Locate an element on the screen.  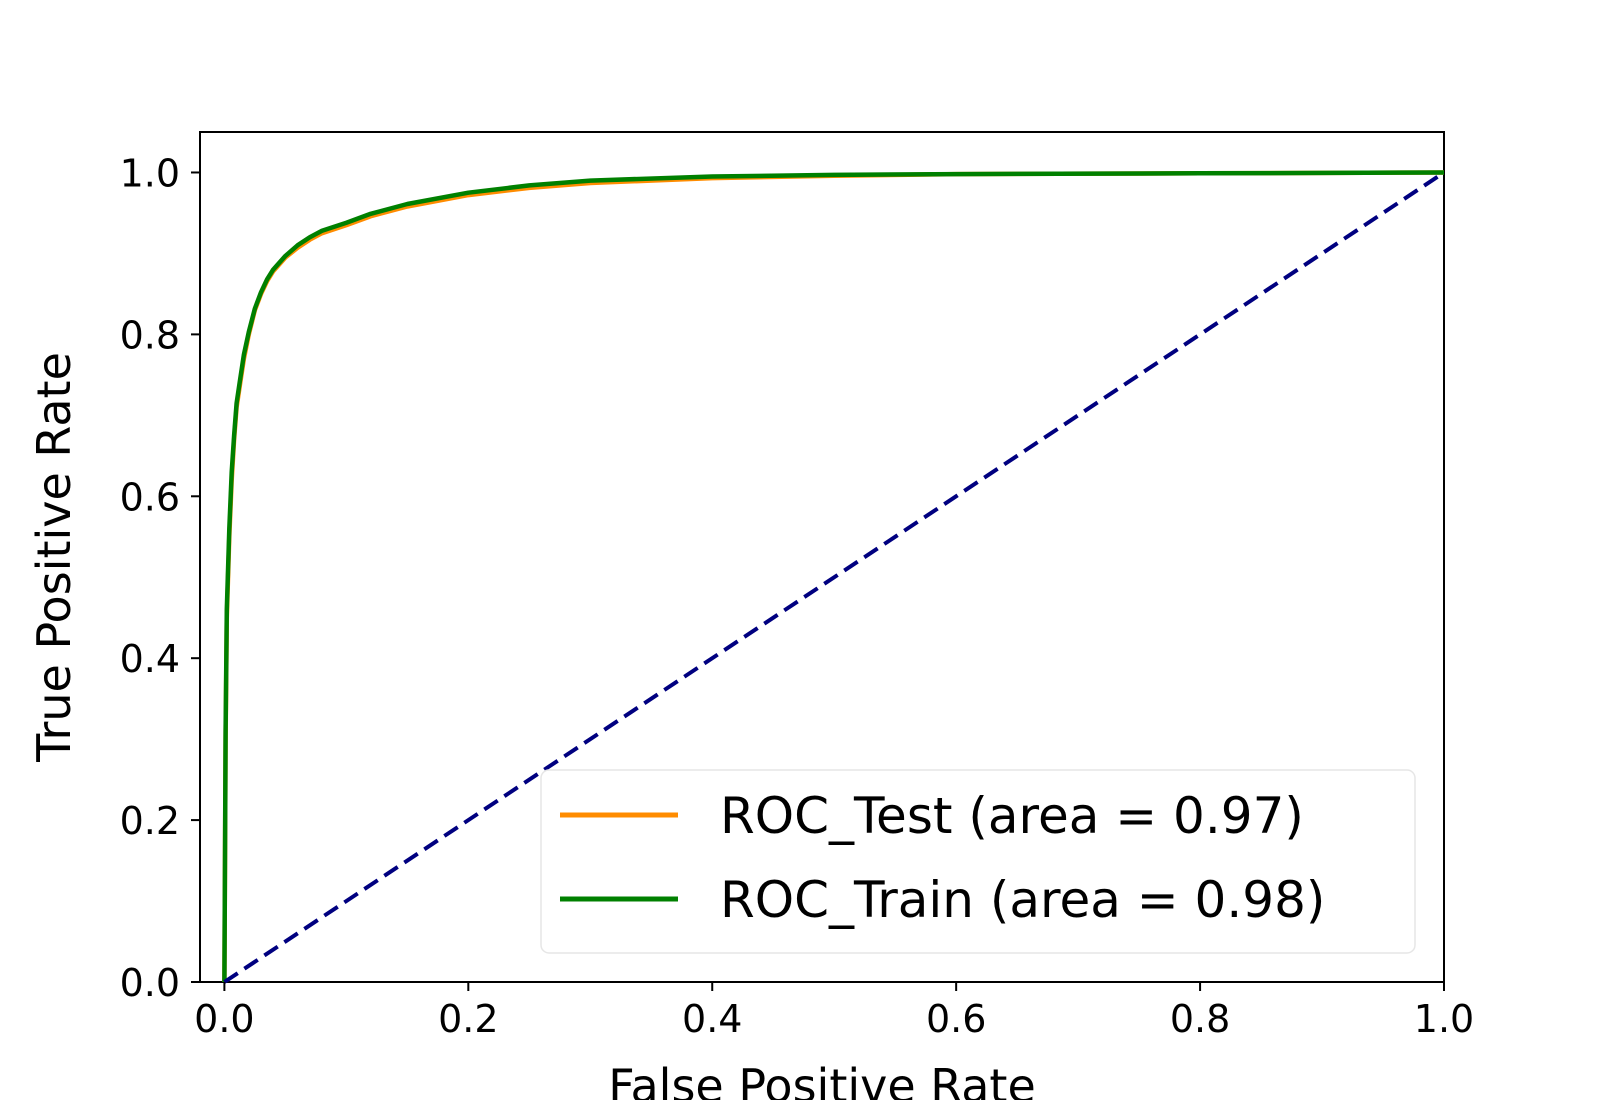
x-tick-label: 0.0 is located at coordinates (224, 1019).